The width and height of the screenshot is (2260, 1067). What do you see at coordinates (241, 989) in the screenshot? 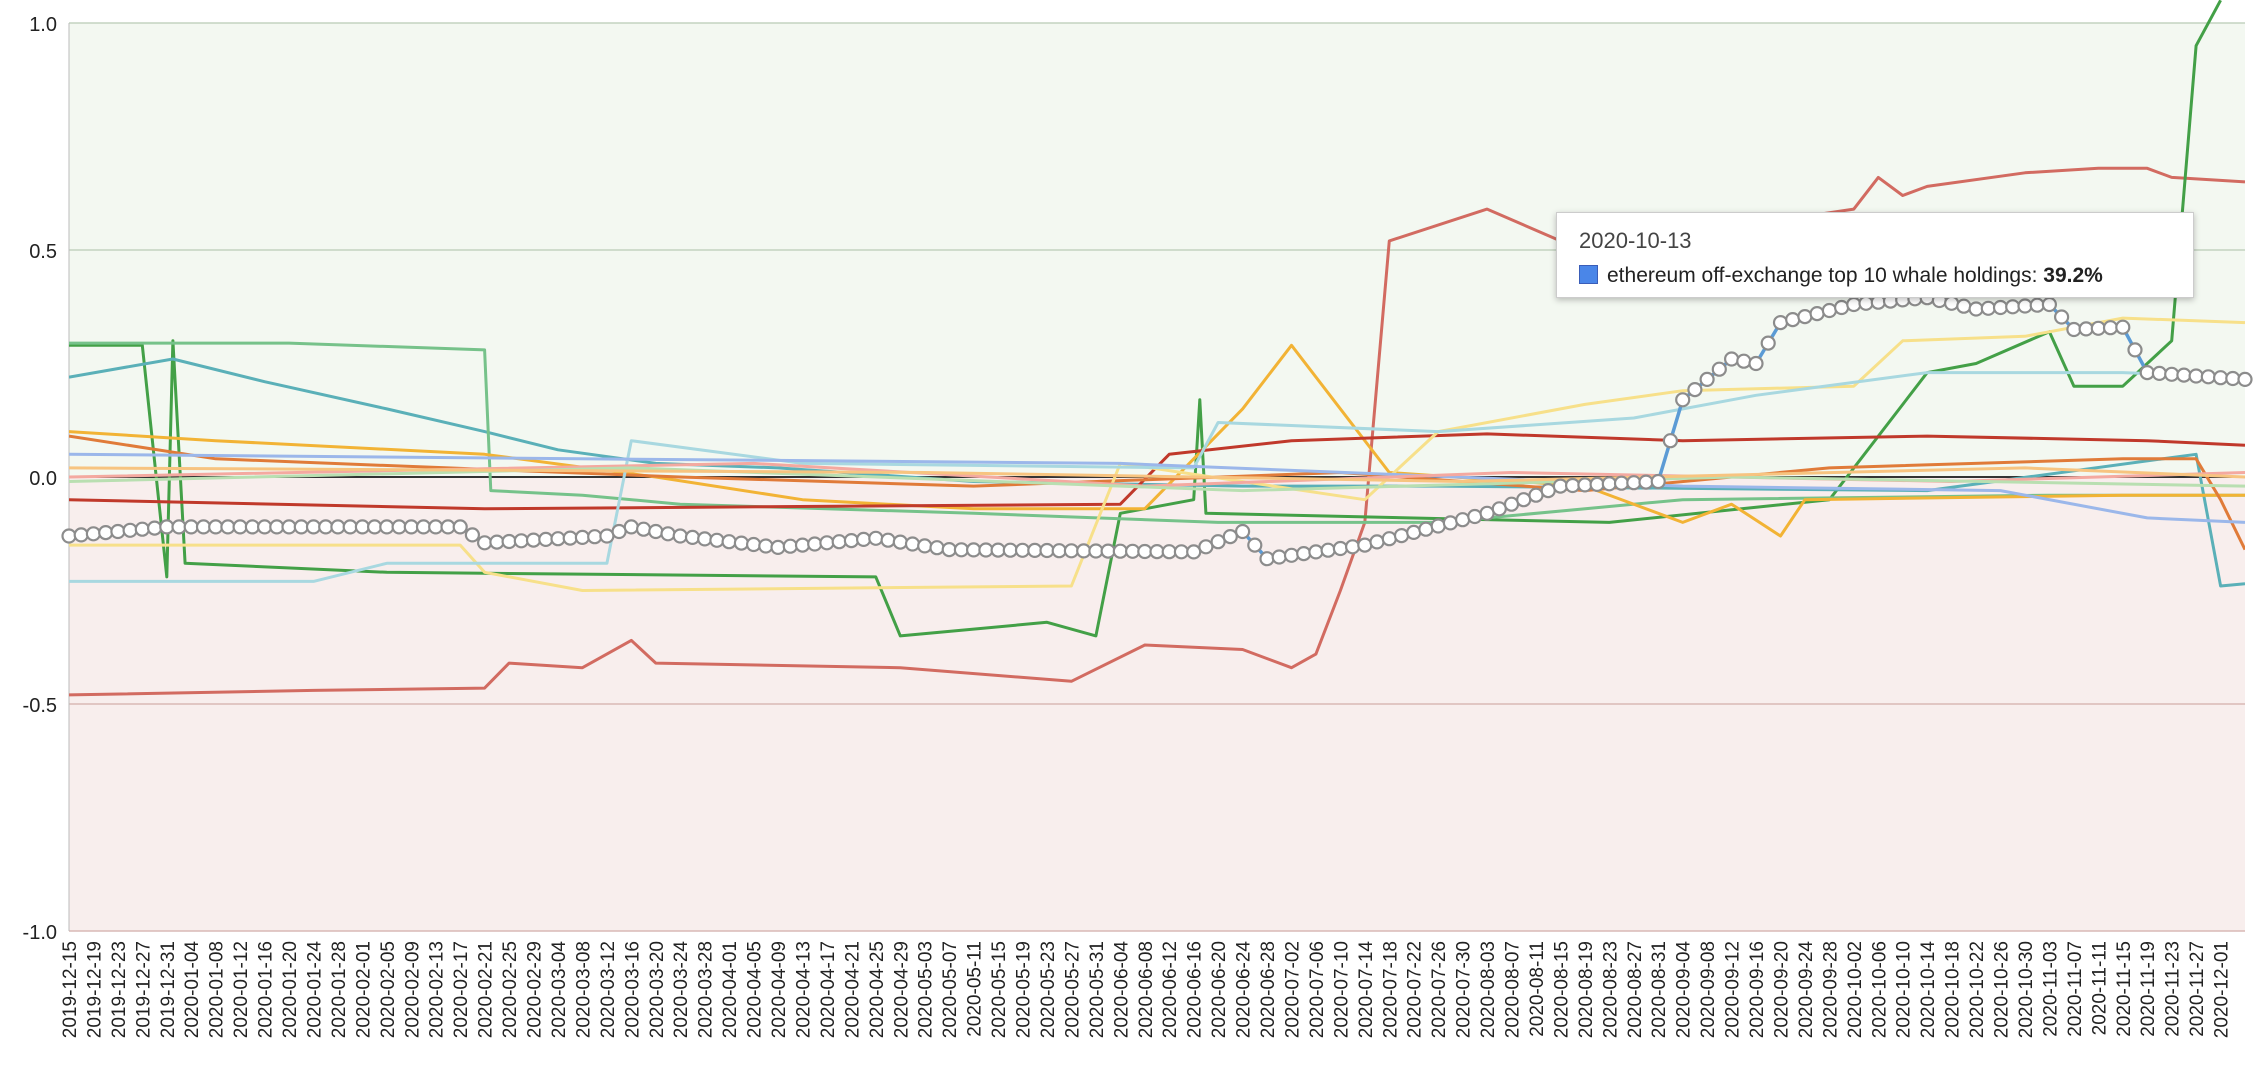
I see `x-tick-label: 2020-01-12` at bounding box center [241, 989].